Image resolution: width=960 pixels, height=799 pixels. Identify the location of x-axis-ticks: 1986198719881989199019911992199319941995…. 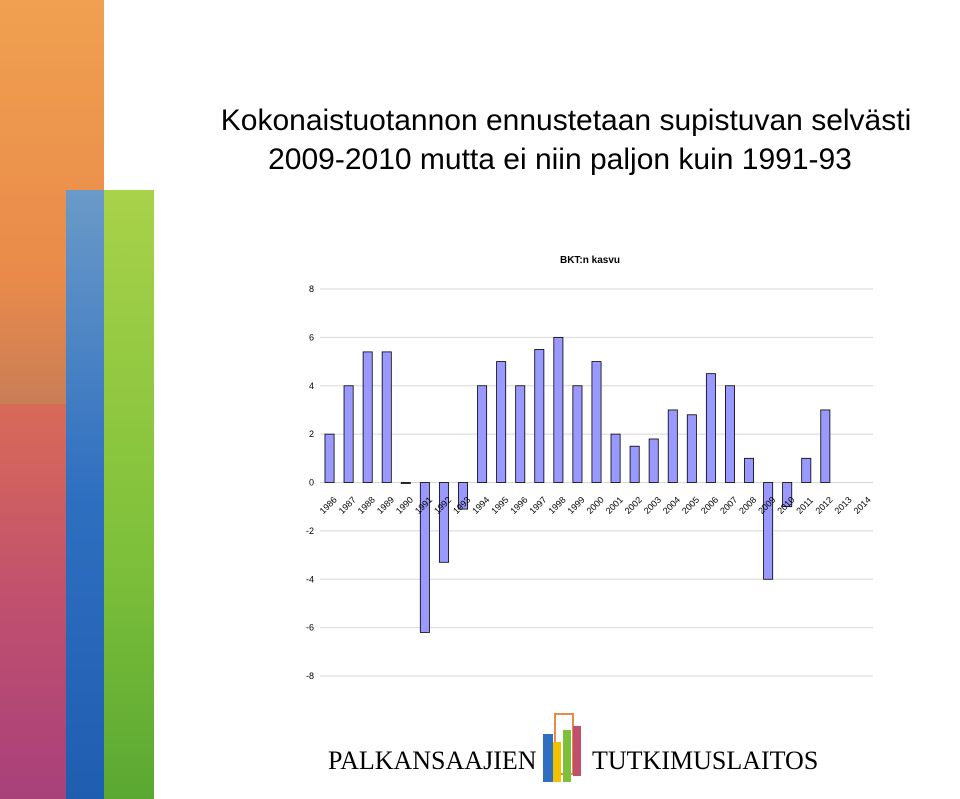
(595, 505).